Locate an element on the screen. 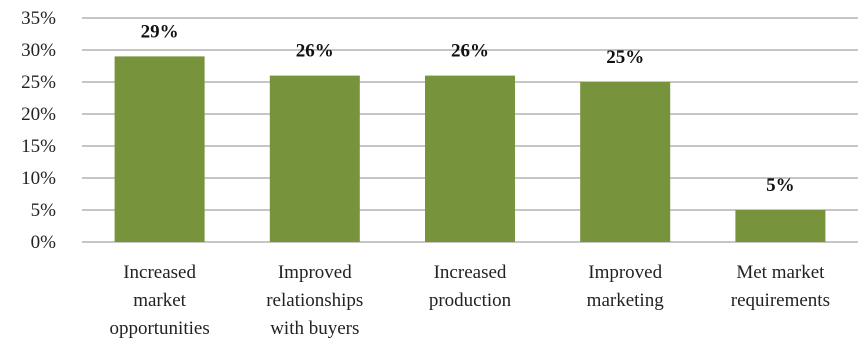 The width and height of the screenshot is (863, 352). y-tick-label: 0% is located at coordinates (44, 242).